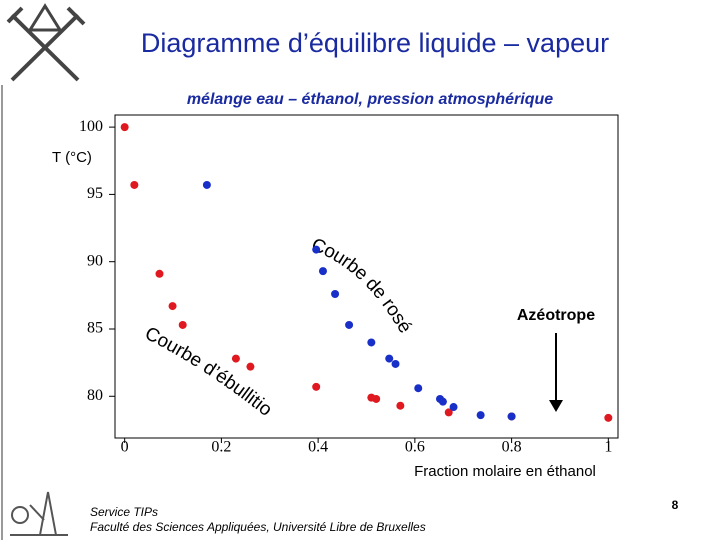  Describe the element at coordinates (318, 447) in the screenshot. I see `x-tick-label: 0.4` at that location.